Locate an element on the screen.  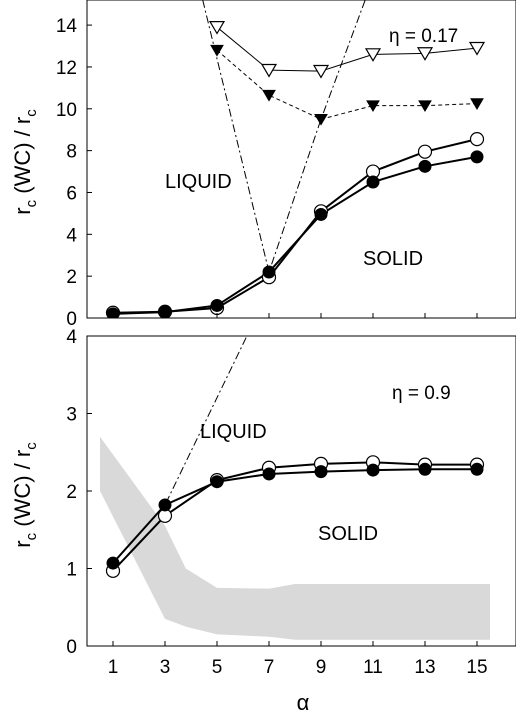
bottom-solid-label: SOLID is located at coordinates (348, 534).